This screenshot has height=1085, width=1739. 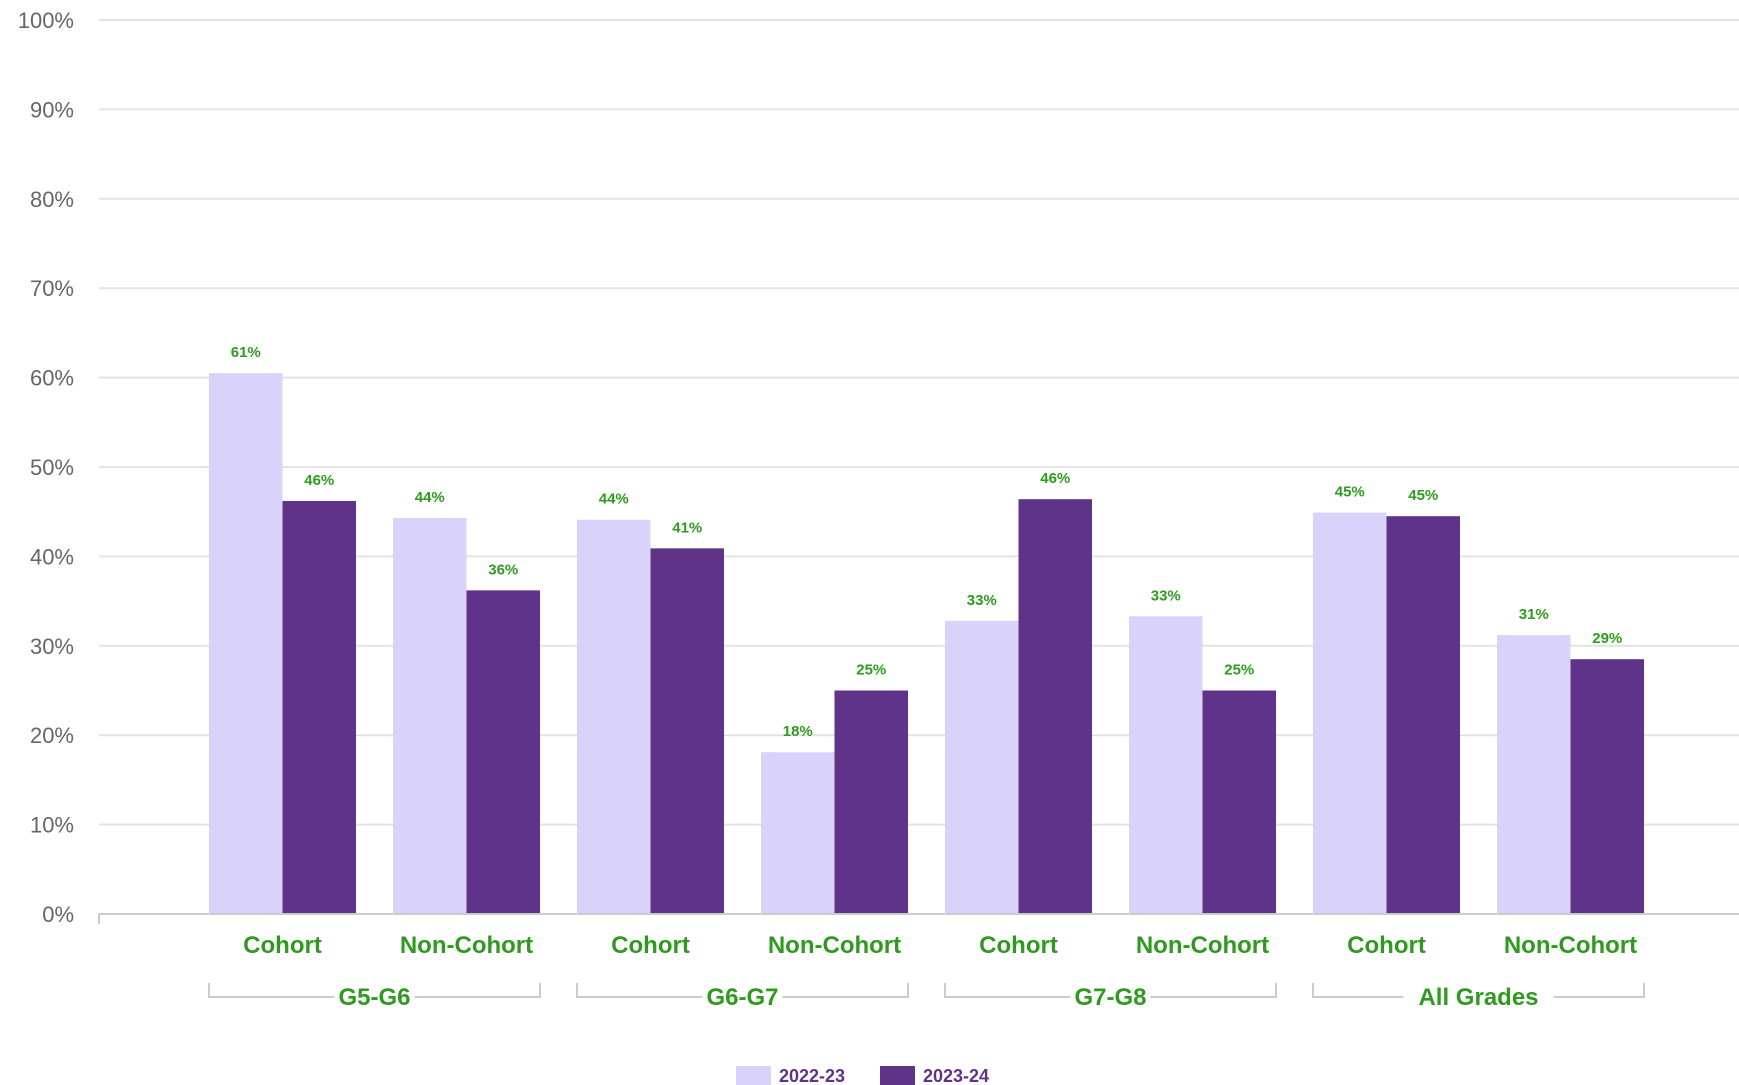 What do you see at coordinates (1534, 614) in the screenshot?
I see `data-label: 31%` at bounding box center [1534, 614].